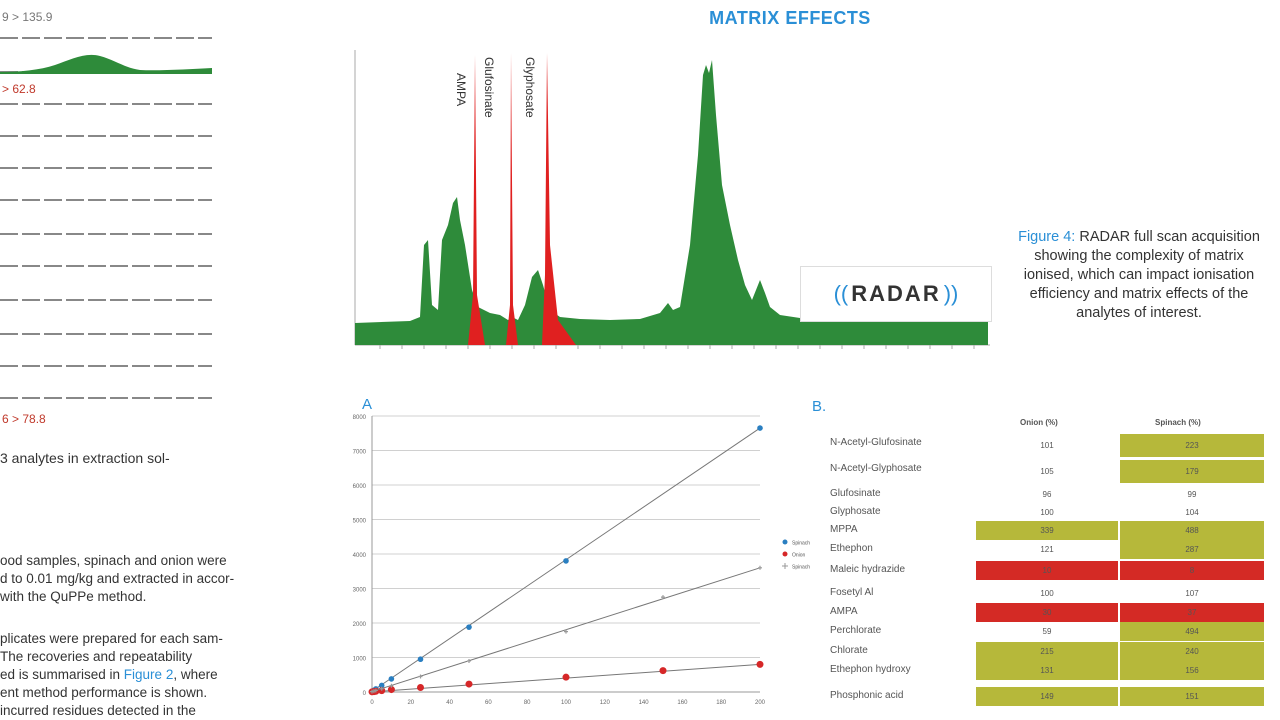  I want to click on onion-value: 121, so click(1047, 549).